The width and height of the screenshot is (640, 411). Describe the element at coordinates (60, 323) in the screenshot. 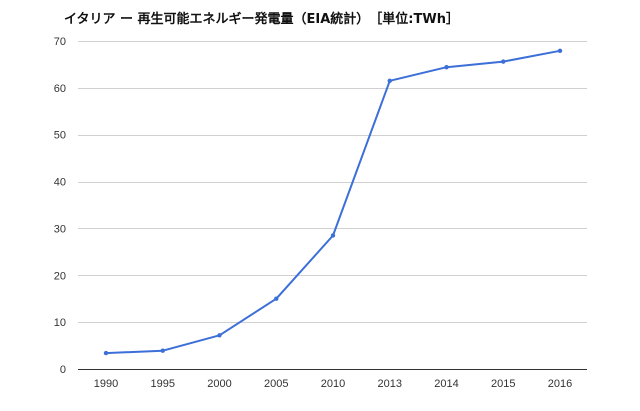

I see `y-tick-label: 10` at that location.